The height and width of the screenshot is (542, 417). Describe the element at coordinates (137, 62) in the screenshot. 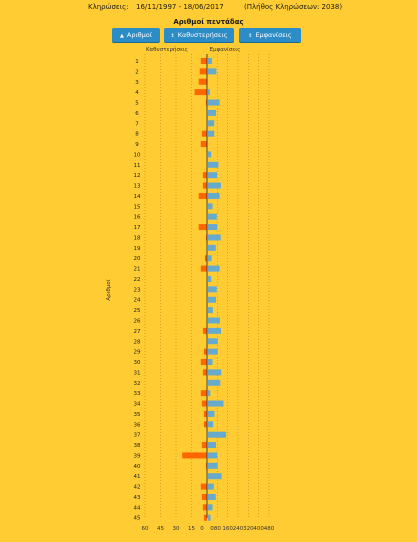

I see `category-label: 1` at that location.